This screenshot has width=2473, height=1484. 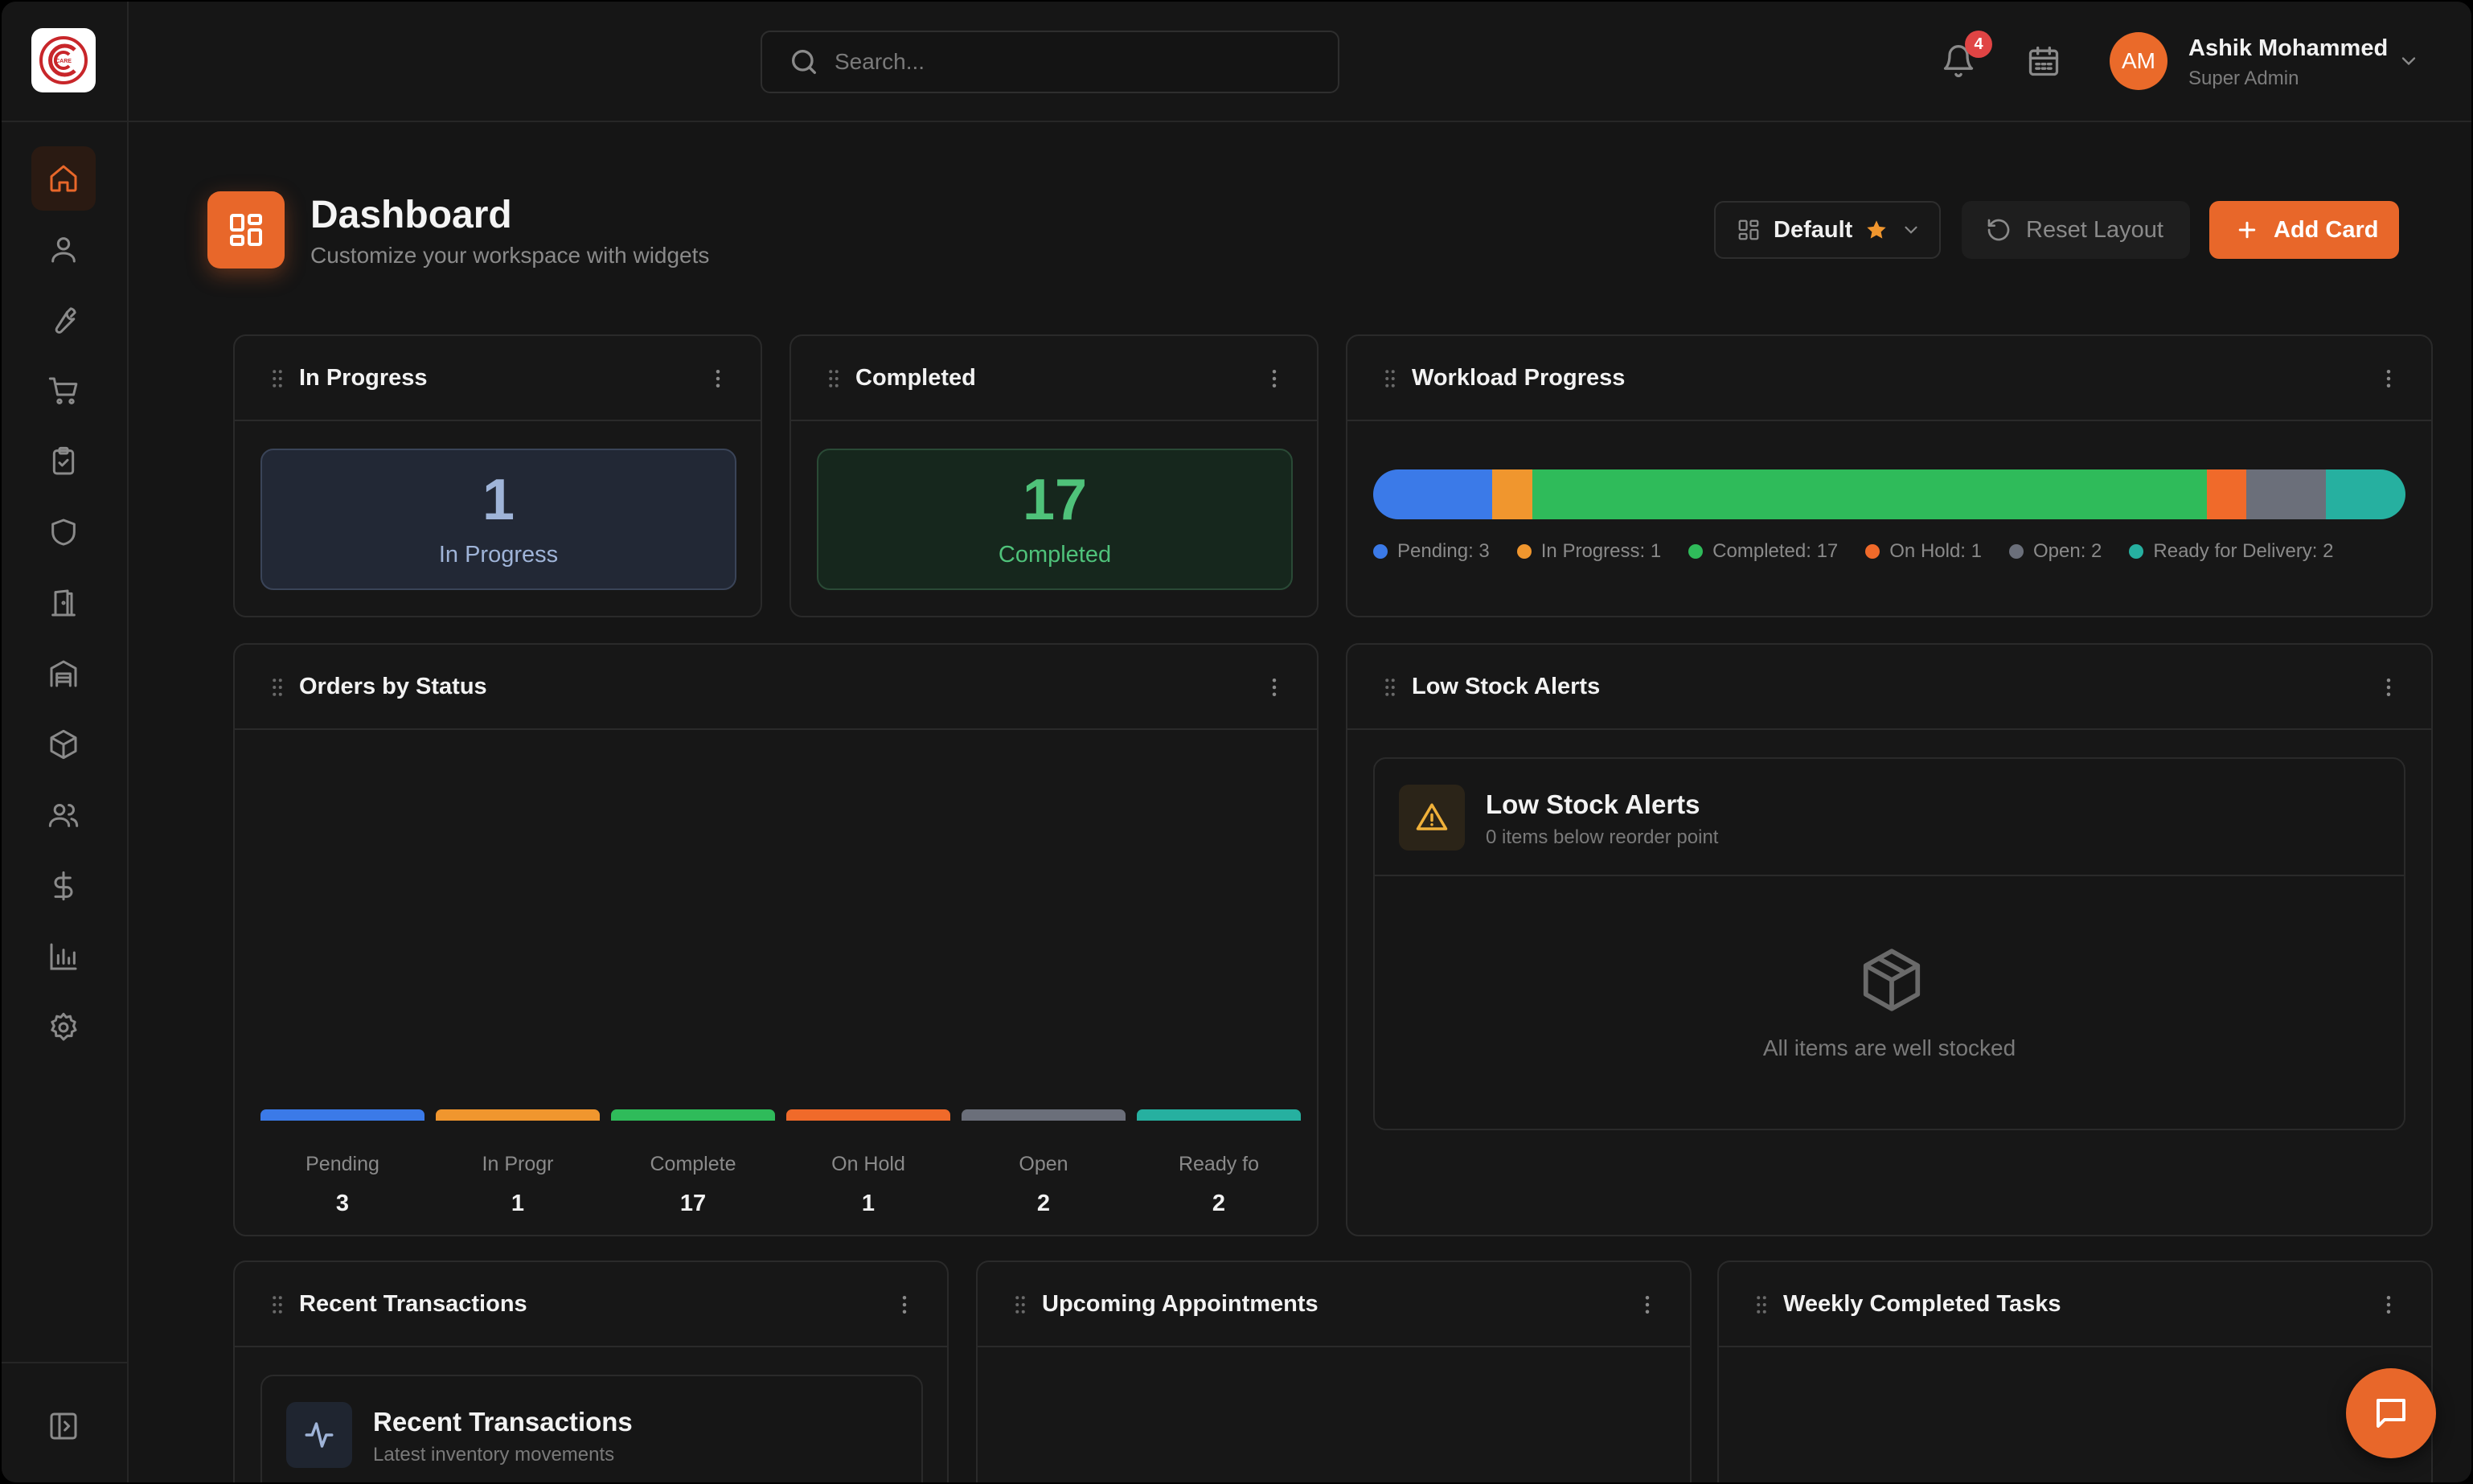 I want to click on panel-subtitle: Latest inventory movements, so click(x=494, y=1455).